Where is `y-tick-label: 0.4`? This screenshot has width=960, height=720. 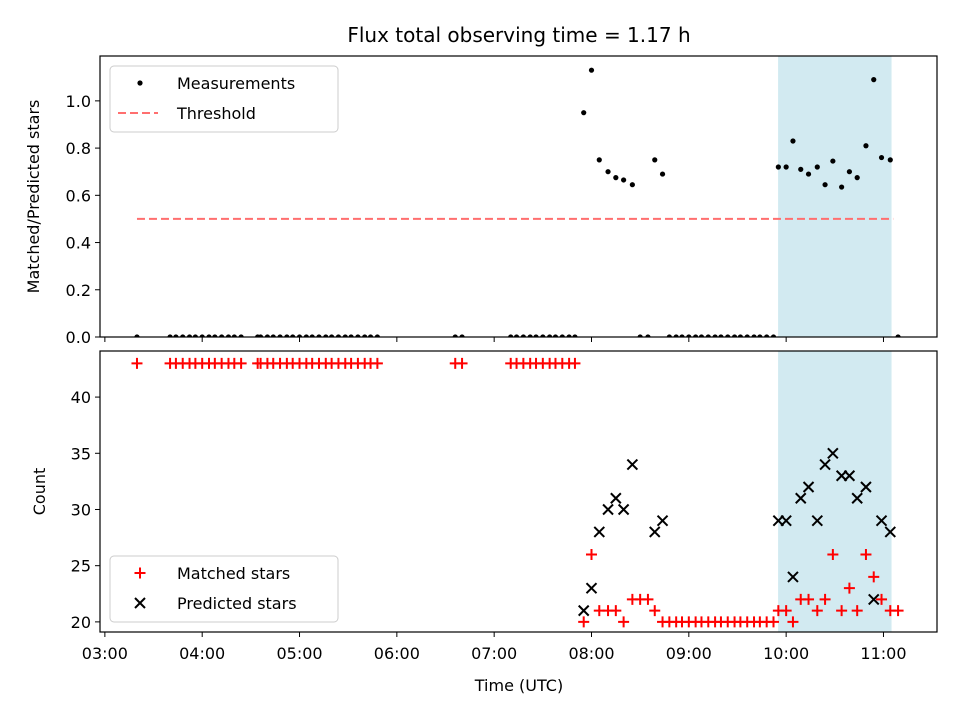
y-tick-label: 0.4 is located at coordinates (78, 243).